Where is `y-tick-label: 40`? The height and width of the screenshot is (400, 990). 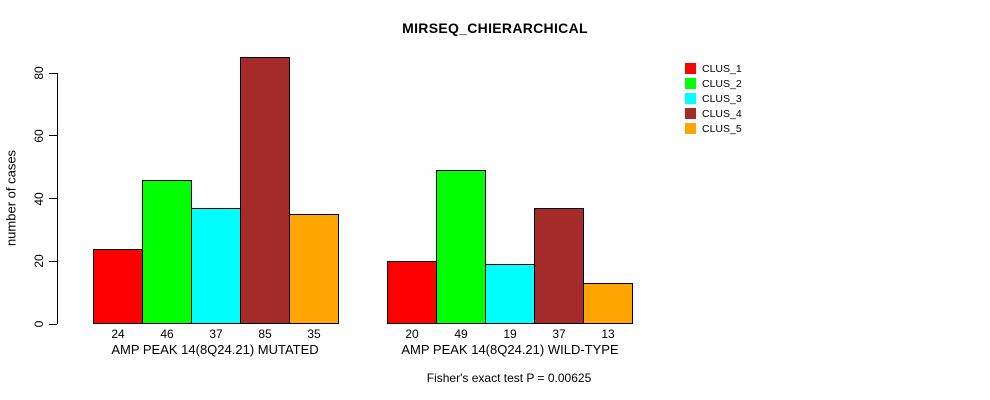
y-tick-label: 40 is located at coordinates (39, 198).